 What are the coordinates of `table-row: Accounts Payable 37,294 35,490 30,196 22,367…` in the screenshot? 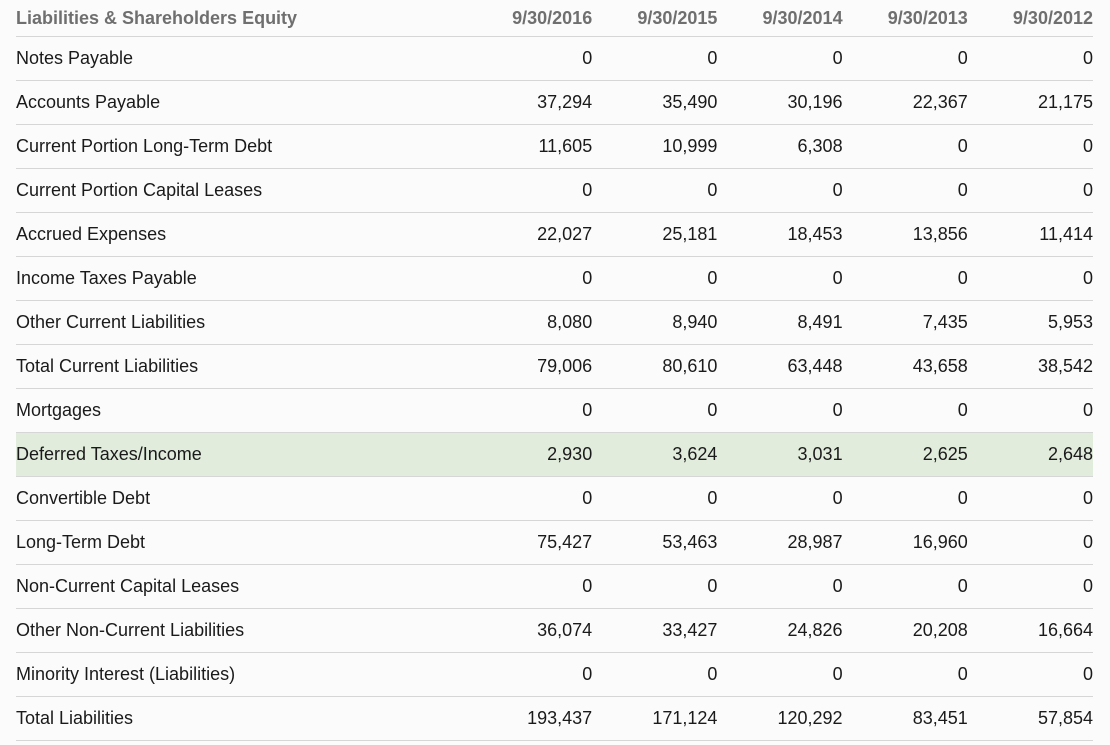 It's located at (554, 102).